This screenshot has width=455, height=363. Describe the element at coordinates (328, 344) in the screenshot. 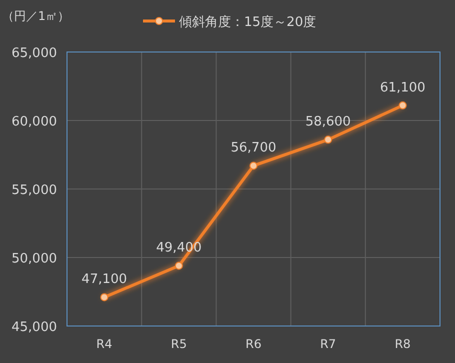

I see `xtick: R7` at that location.